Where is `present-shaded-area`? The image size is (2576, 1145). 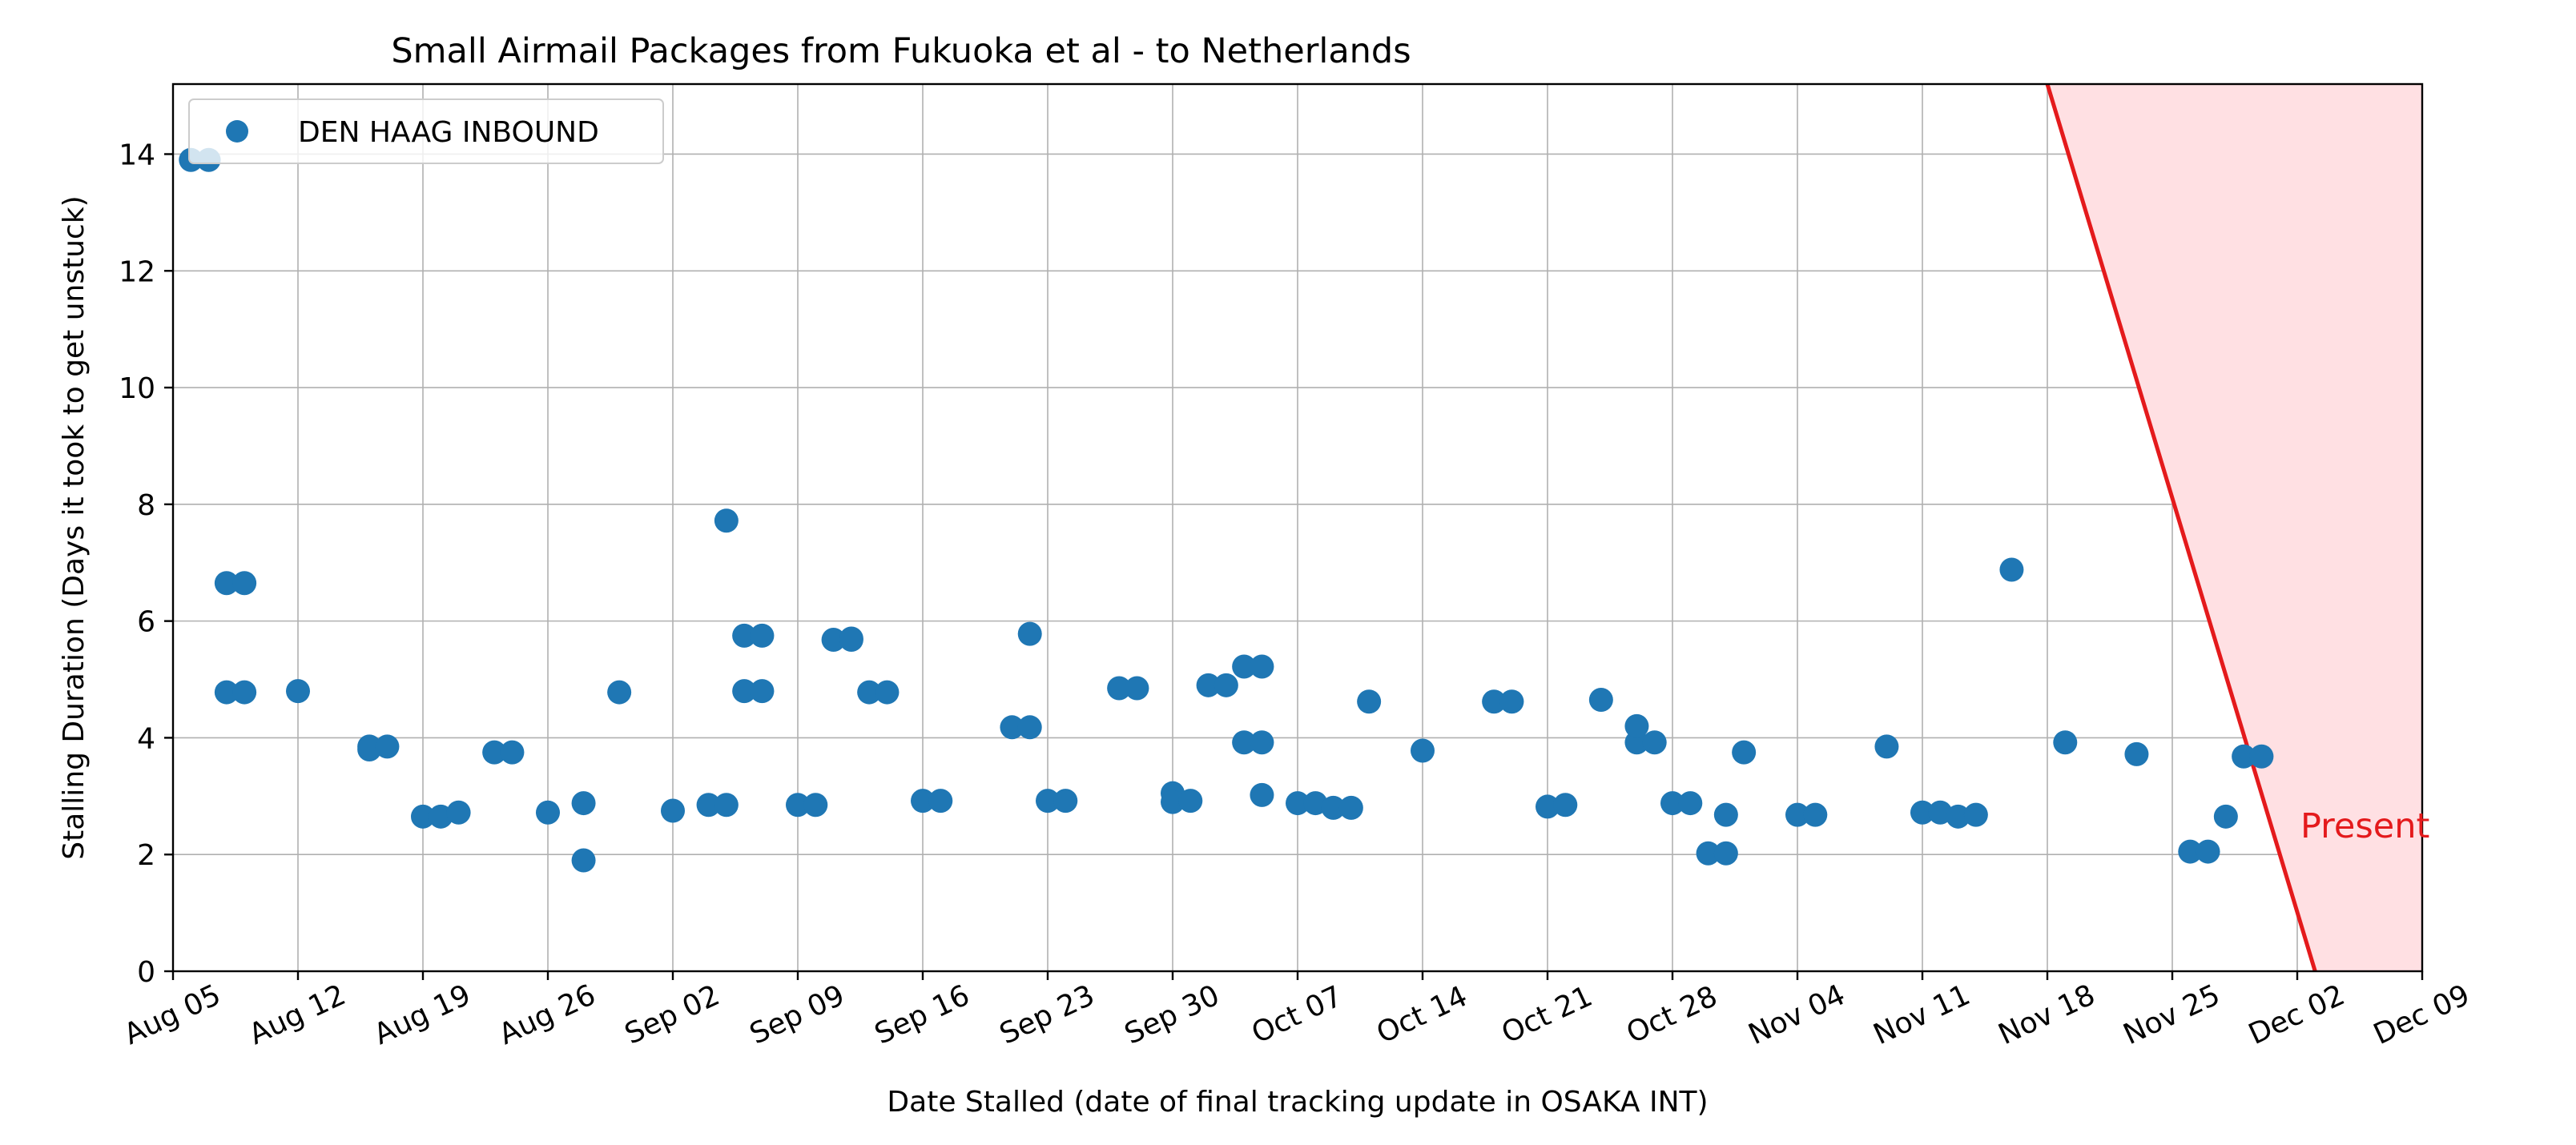 present-shaded-area is located at coordinates (2234, 528).